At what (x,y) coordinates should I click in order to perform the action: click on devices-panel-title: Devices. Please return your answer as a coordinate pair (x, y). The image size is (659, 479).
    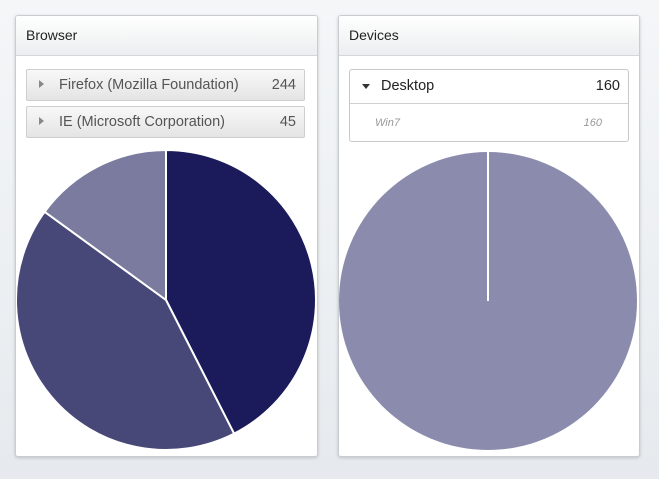
    Looking at the image, I should click on (489, 36).